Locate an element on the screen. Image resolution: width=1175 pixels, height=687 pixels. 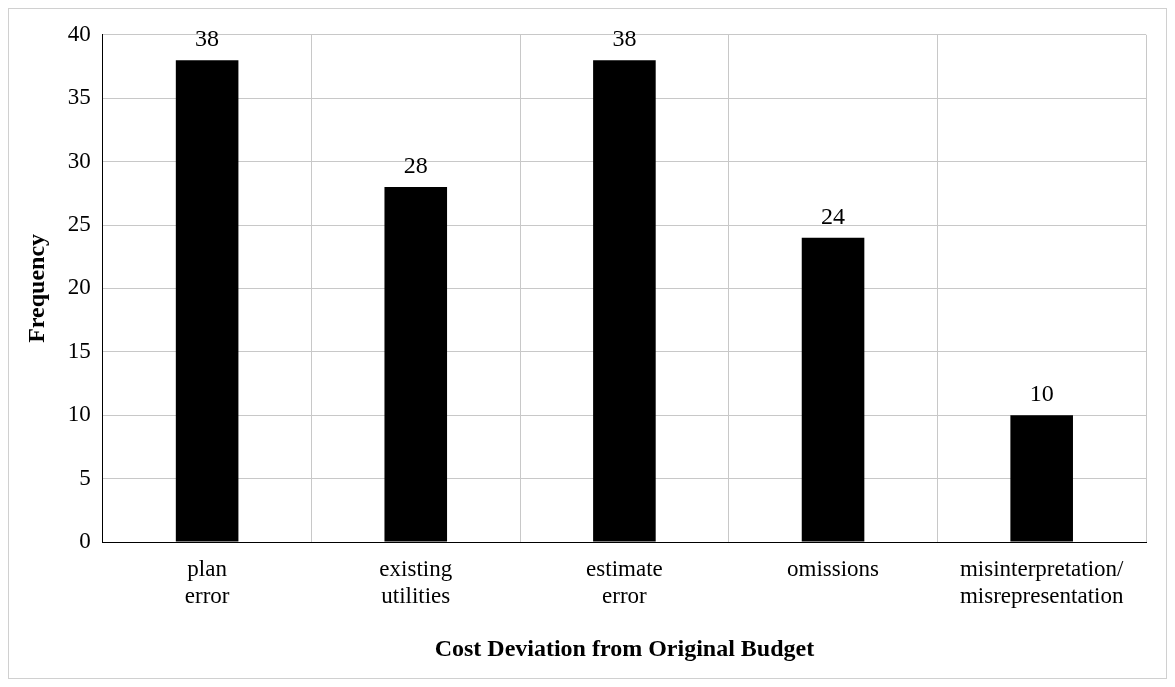
x-tick-label: existing utilities is located at coordinates (416, 582).